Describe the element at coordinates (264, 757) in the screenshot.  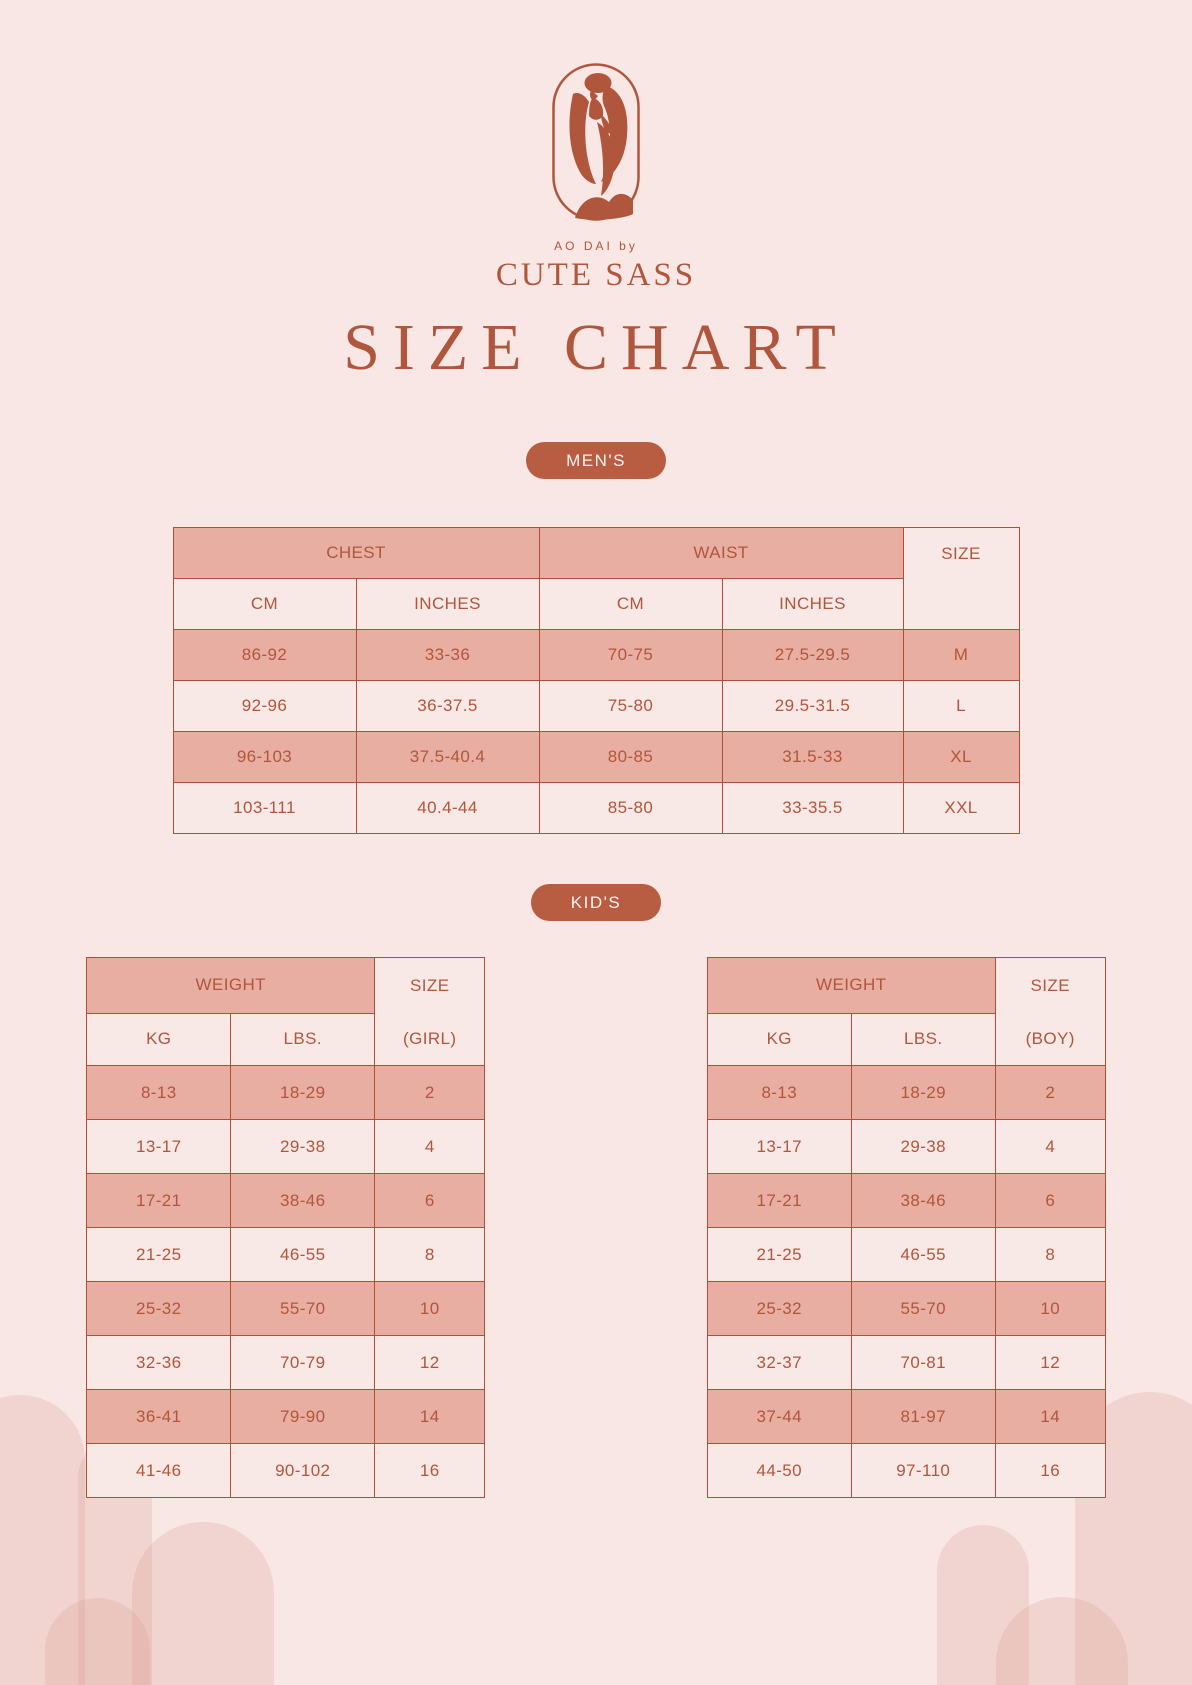
I see `table-cell: 96-103` at that location.